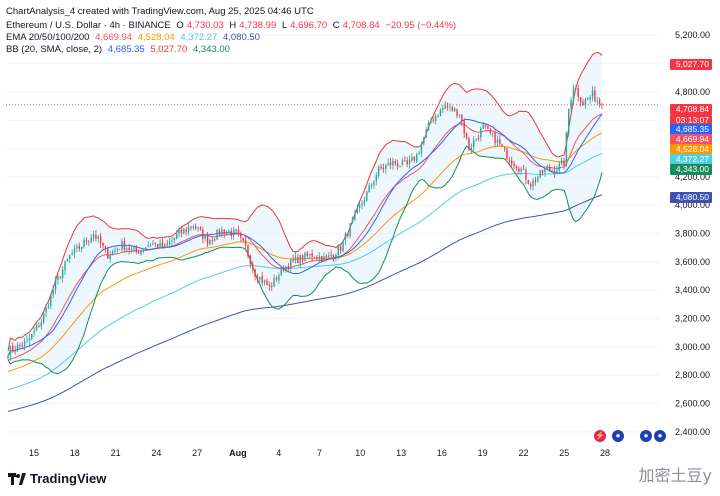 The image size is (720, 496). Describe the element at coordinates (483, 453) in the screenshot. I see `x-tick-label: 19` at that location.